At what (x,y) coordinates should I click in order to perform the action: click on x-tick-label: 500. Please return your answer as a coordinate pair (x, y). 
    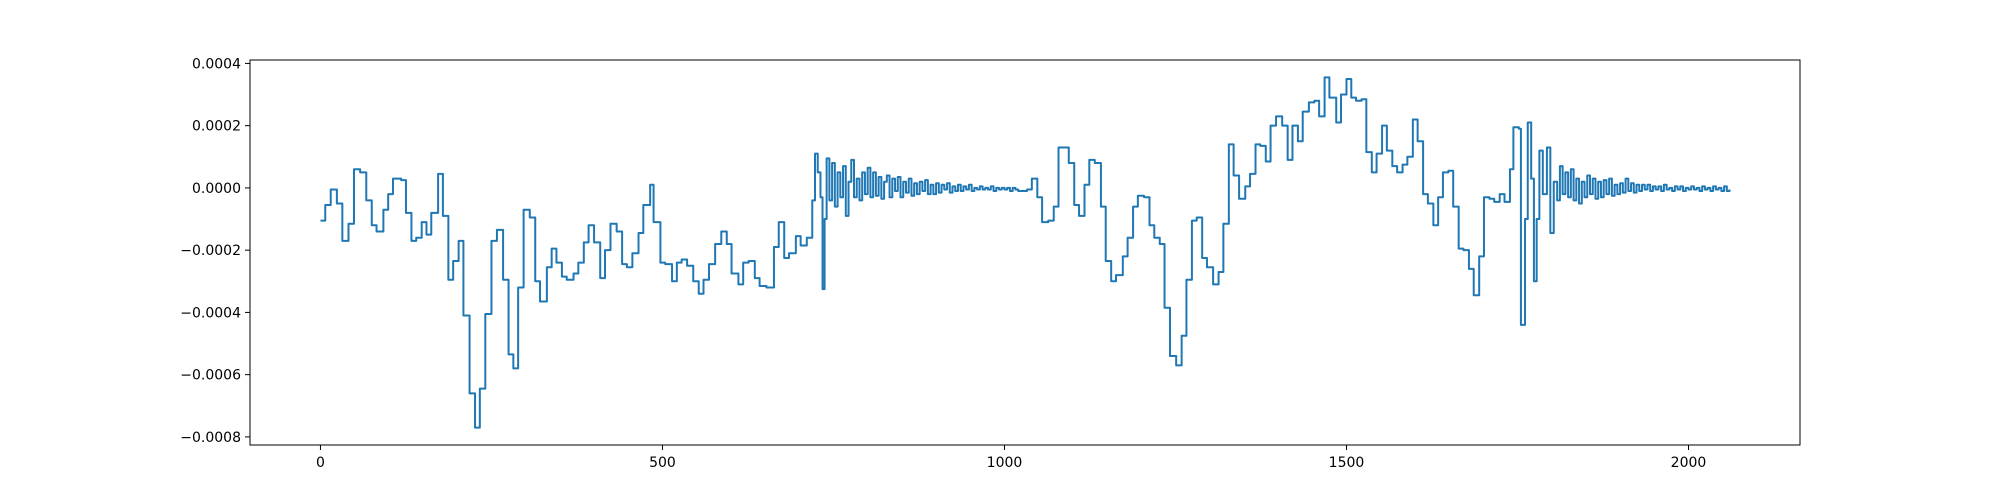
    Looking at the image, I should click on (662, 463).